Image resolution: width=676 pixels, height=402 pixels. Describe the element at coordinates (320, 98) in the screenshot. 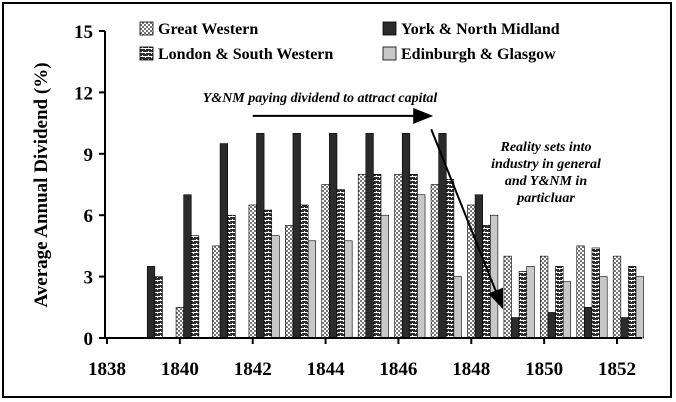

I see `annotation-ynm-dividend: Y&NM paying dividend to attract capital` at that location.